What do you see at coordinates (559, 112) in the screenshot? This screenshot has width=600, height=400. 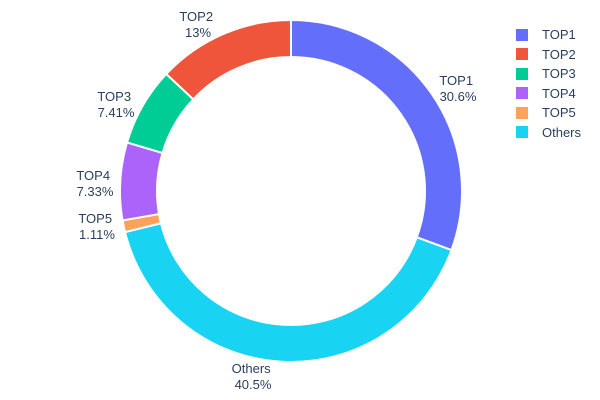 I see `legend-label-top5: TOP5` at bounding box center [559, 112].